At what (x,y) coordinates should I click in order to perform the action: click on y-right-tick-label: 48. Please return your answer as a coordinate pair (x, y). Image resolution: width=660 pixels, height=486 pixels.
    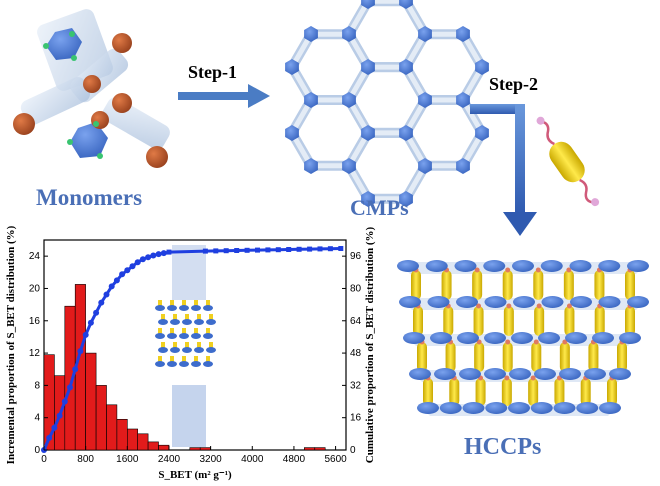
    Looking at the image, I should click on (356, 353).